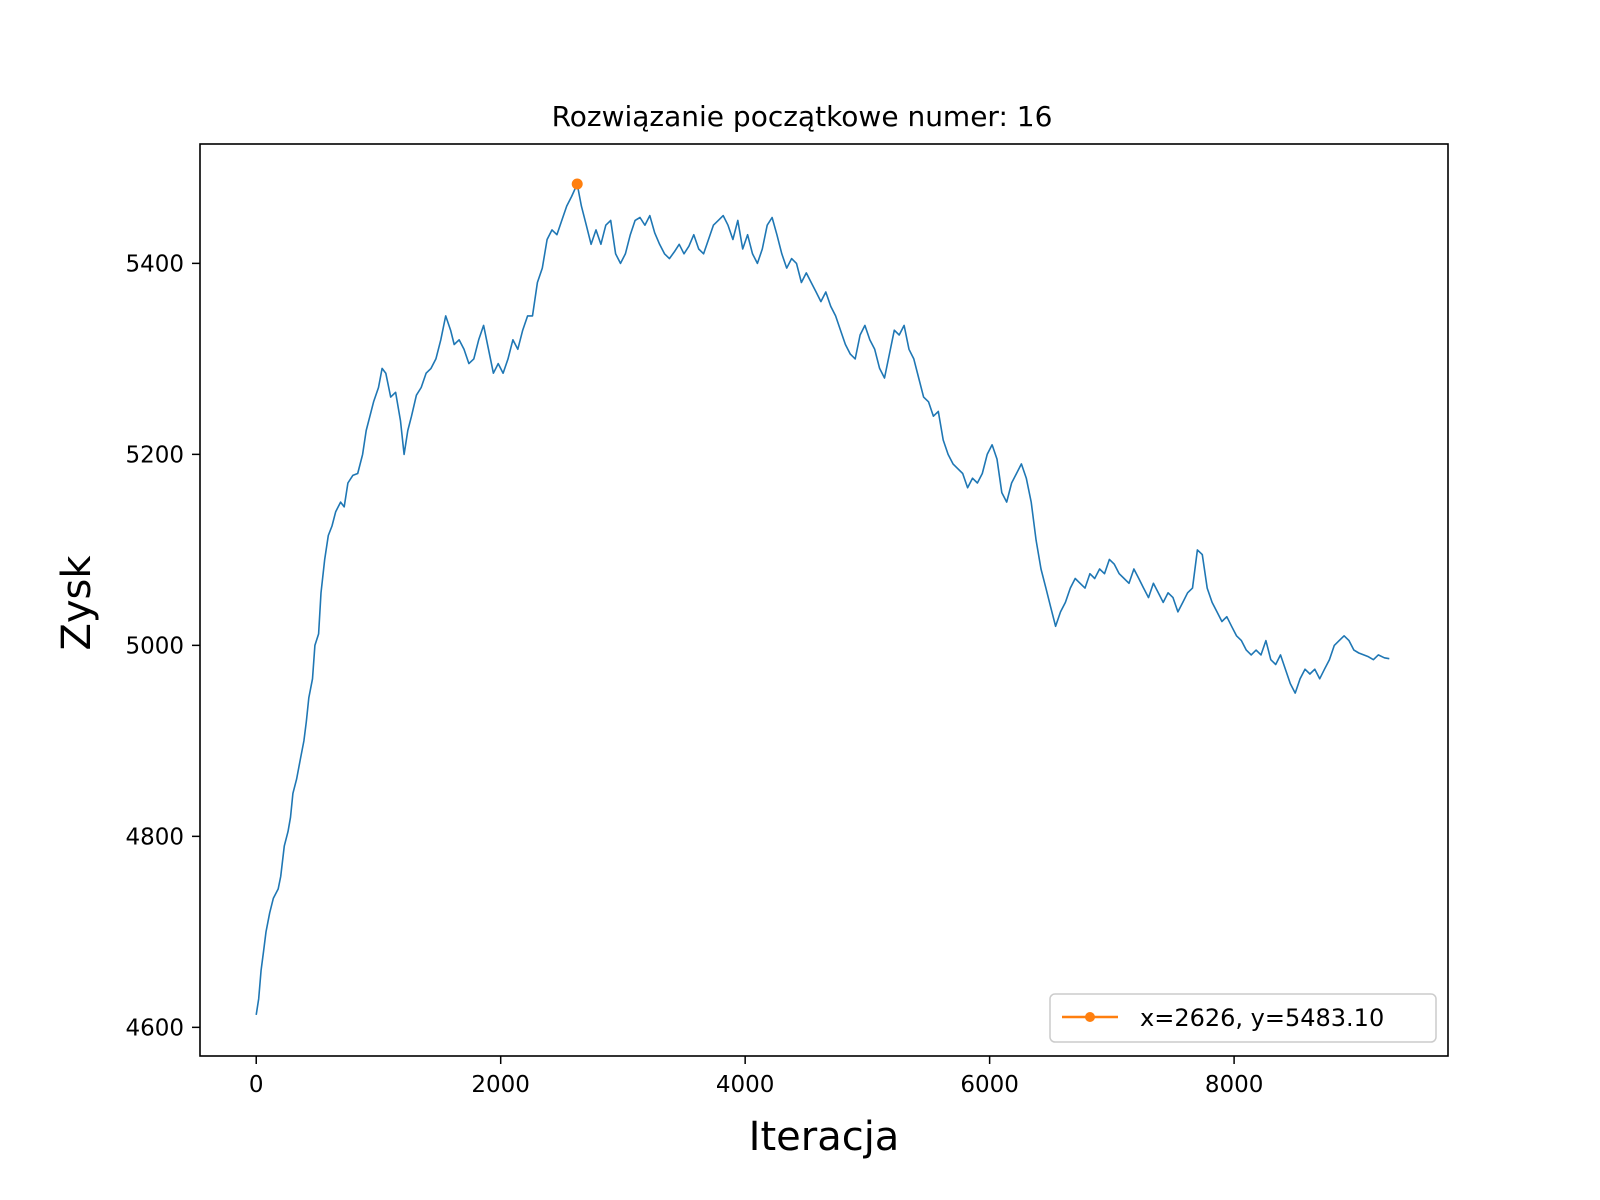 Image resolution: width=1600 pixels, height=1200 pixels. What do you see at coordinates (154, 455) in the screenshot?
I see `y-tick-label: 5200` at bounding box center [154, 455].